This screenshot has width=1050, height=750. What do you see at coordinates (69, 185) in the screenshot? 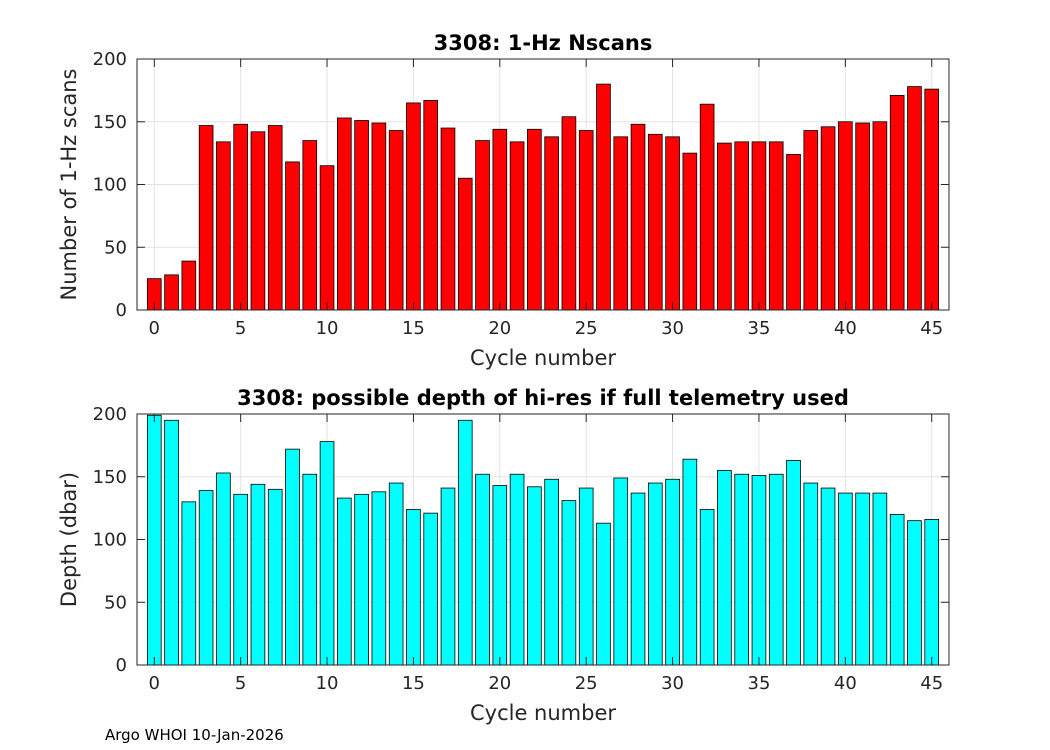
I see `y-axis-label: Number of 1-Hz scans` at bounding box center [69, 185].